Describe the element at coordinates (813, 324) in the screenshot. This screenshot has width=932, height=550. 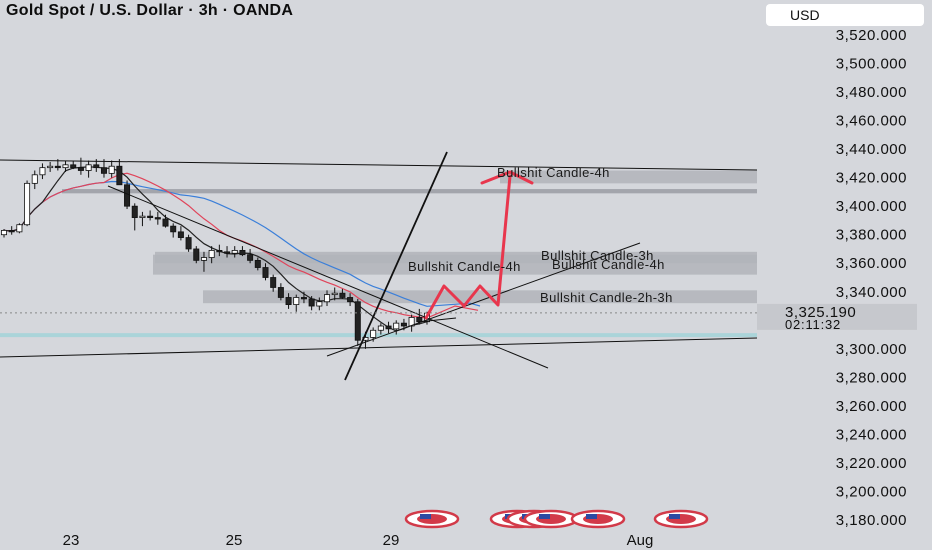
I see `price-badge-countdown: 02:11:32` at that location.